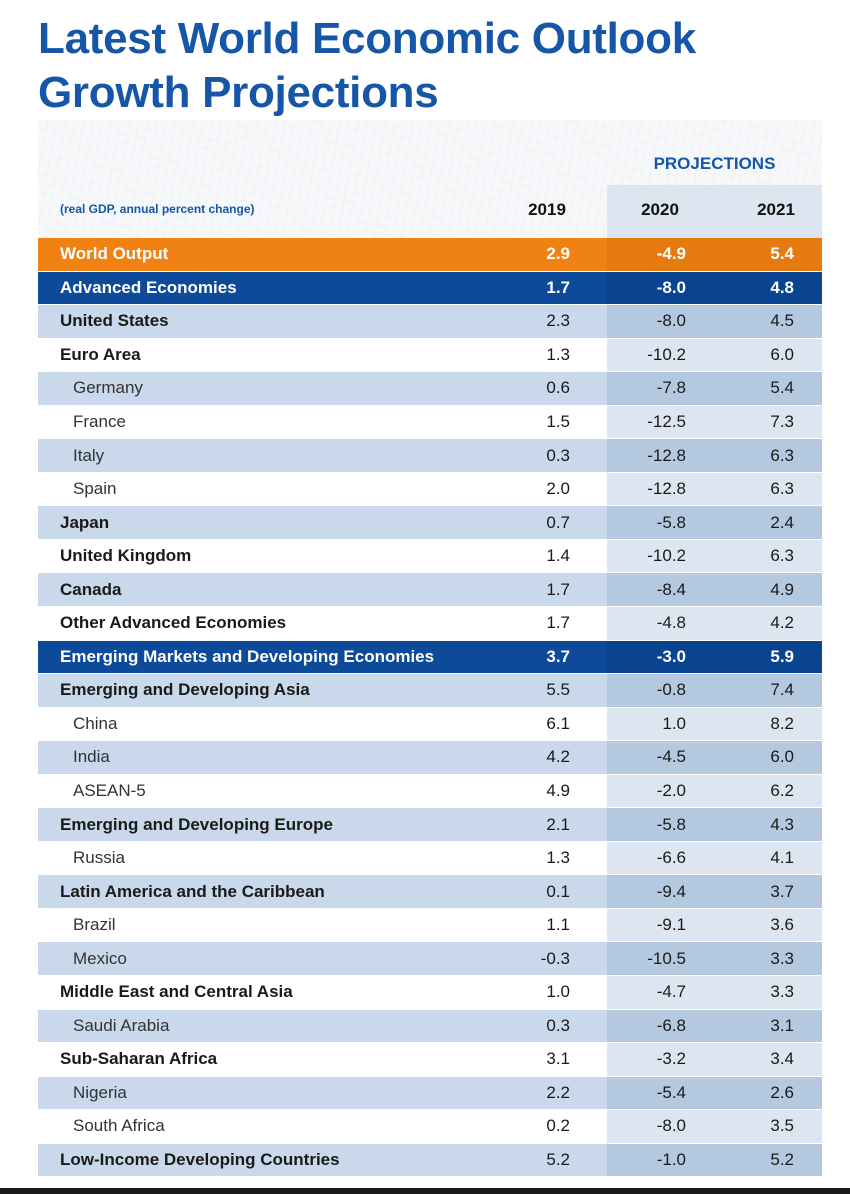 This screenshot has width=850, height=1194. Describe the element at coordinates (666, 489) in the screenshot. I see `value-2020: -12.8` at that location.